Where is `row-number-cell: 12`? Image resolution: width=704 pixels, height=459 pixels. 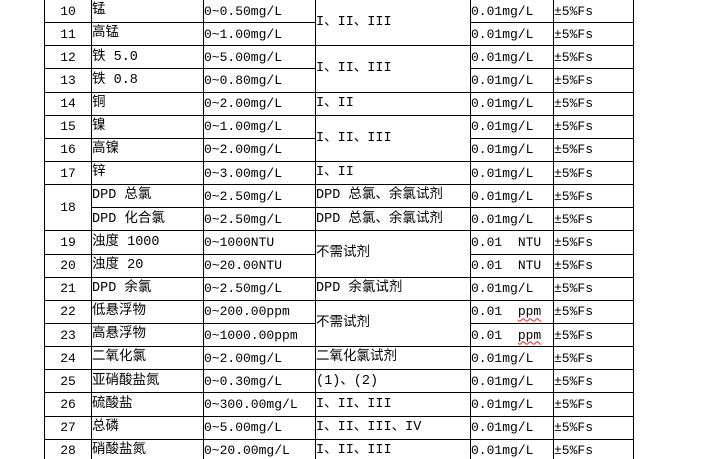 row-number-cell: 12 is located at coordinates (68, 57).